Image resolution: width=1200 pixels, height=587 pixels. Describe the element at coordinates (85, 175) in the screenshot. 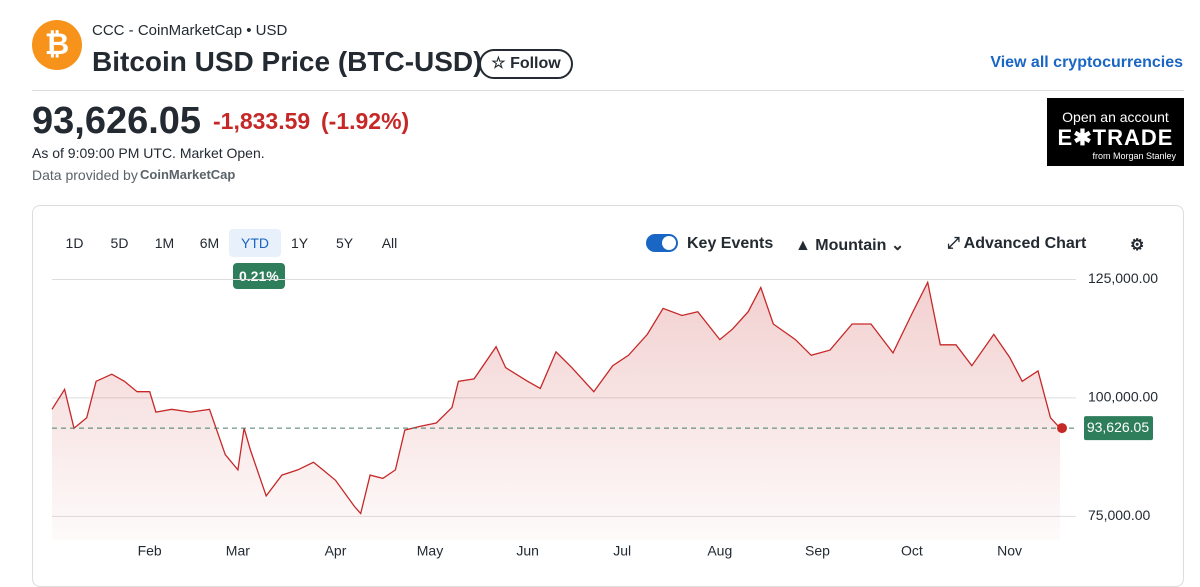

I see `provided-by: Data provided by` at that location.